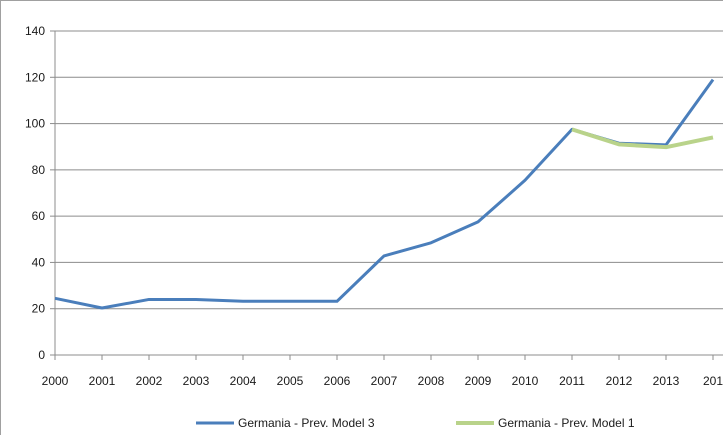 The height and width of the screenshot is (436, 723). Describe the element at coordinates (306, 423) in the screenshot. I see `legend-label-1: Germania - Prev. Model 3` at that location.